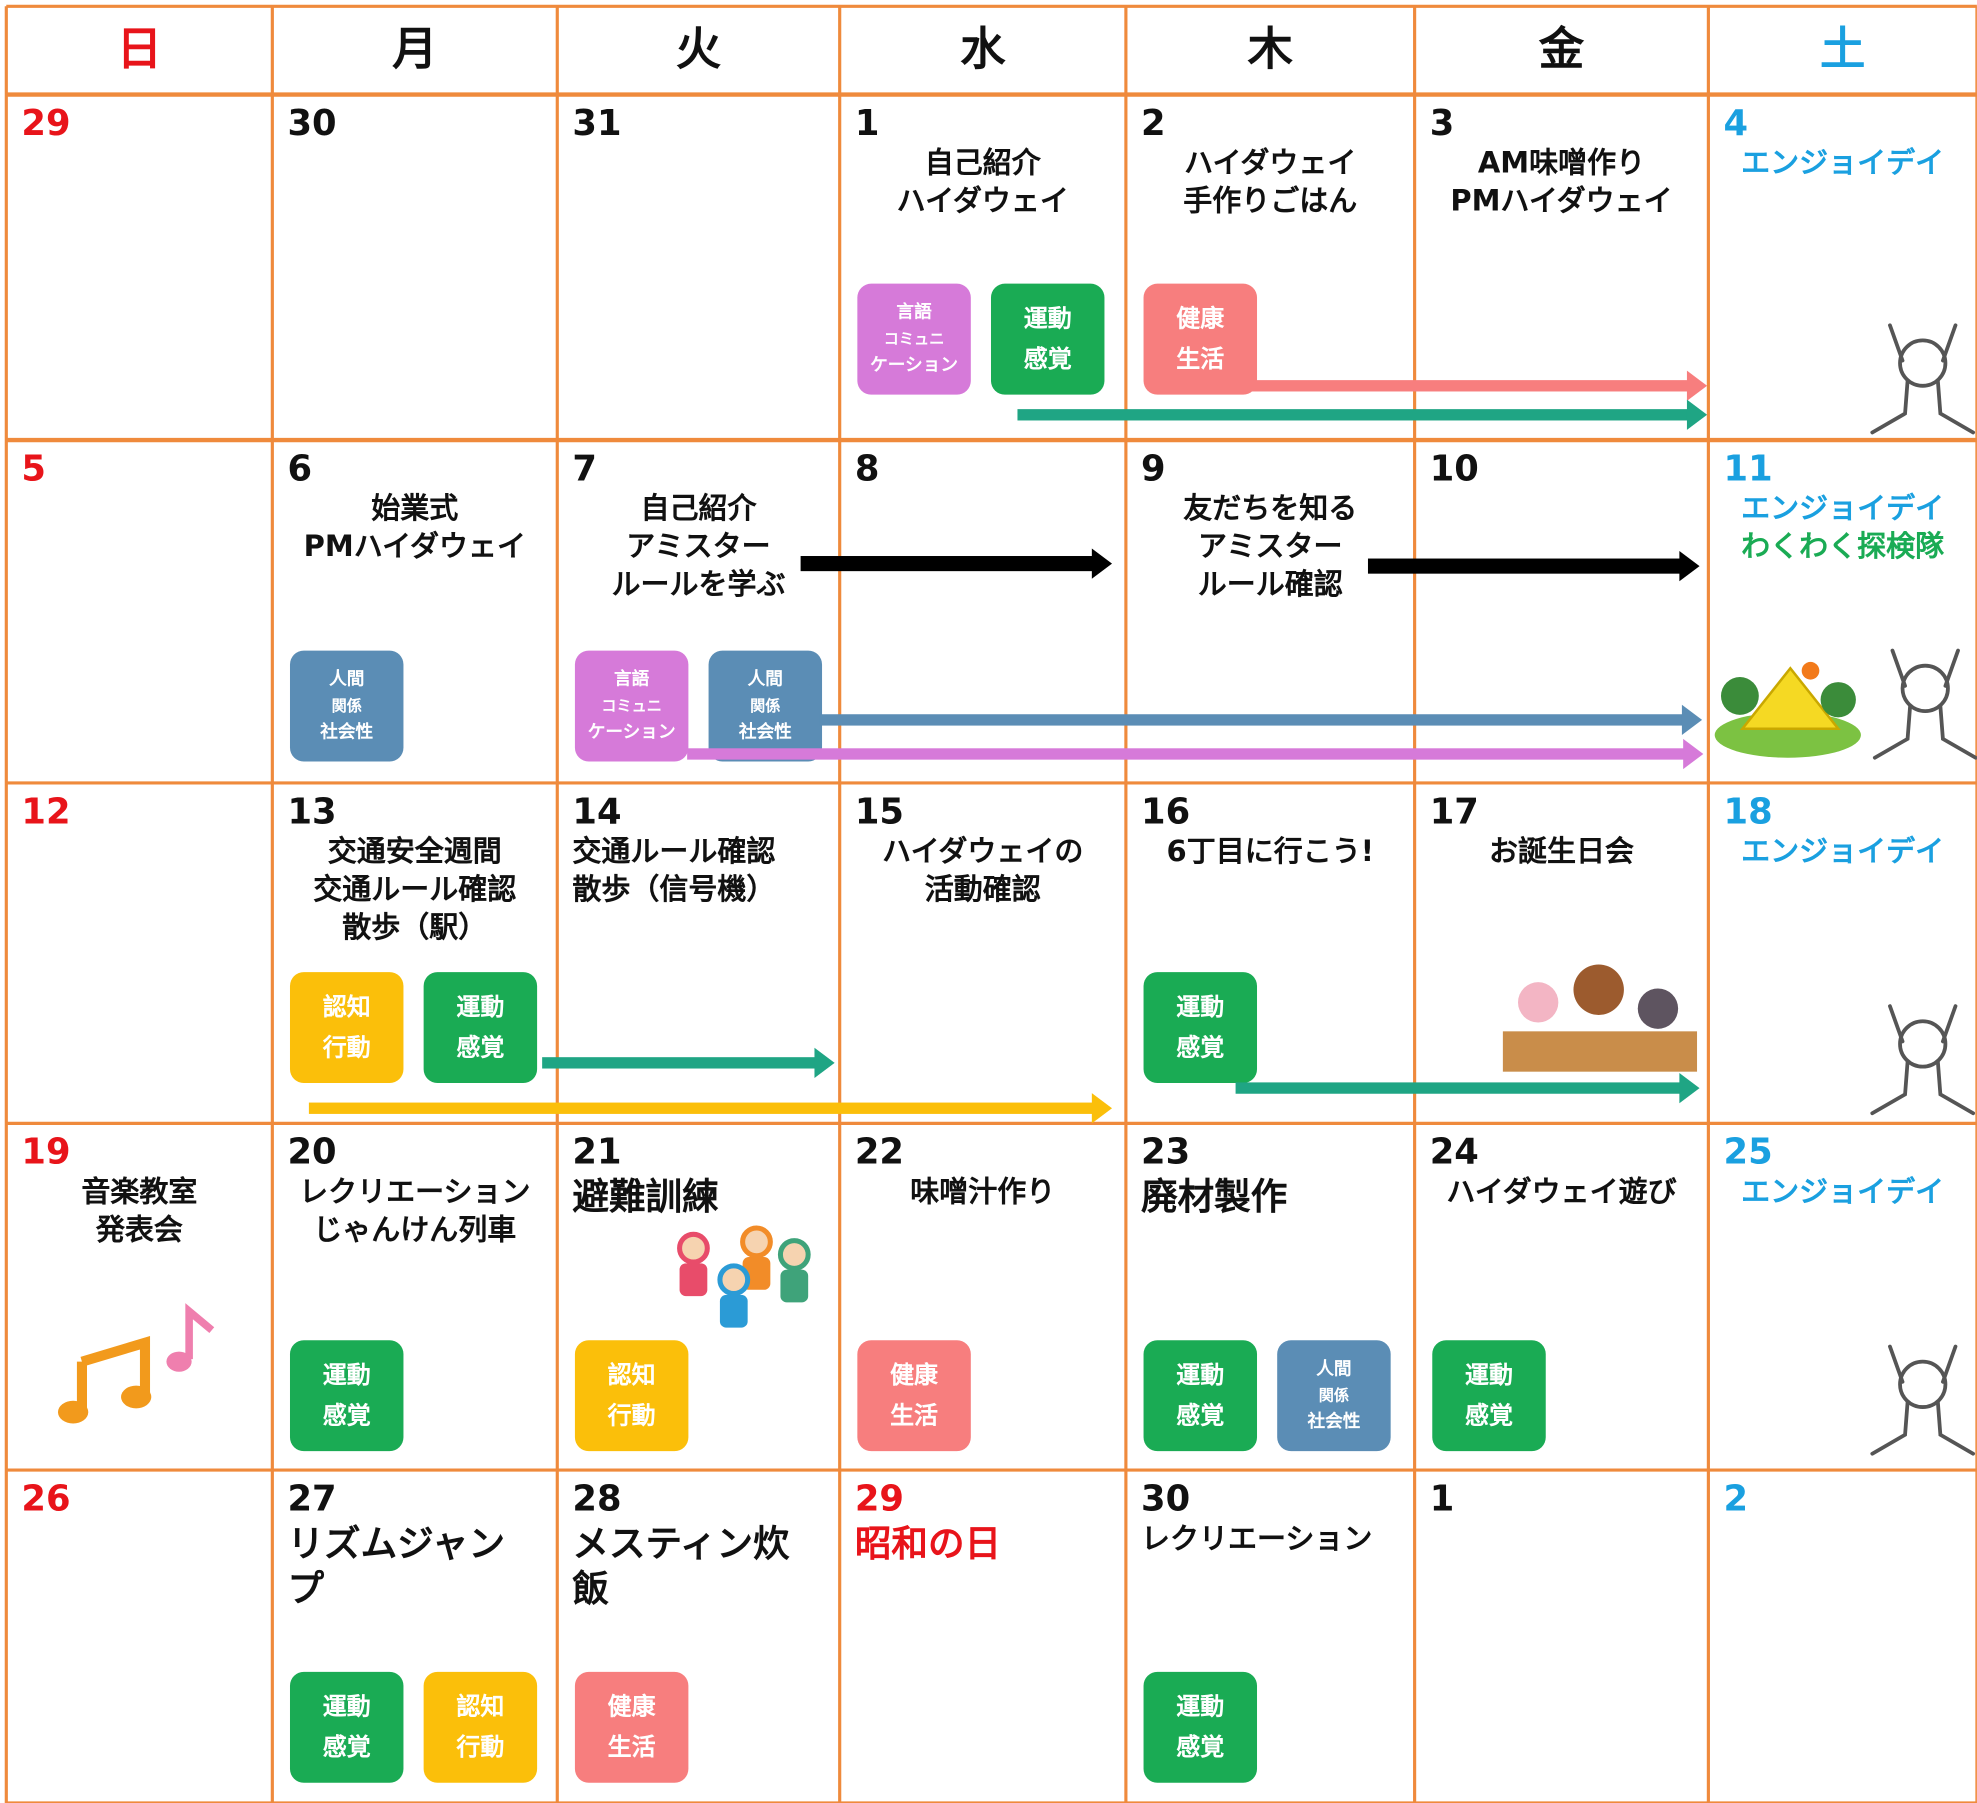  Describe the element at coordinates (1842, 49) in the screenshot. I see `weekday-header: 土` at that location.